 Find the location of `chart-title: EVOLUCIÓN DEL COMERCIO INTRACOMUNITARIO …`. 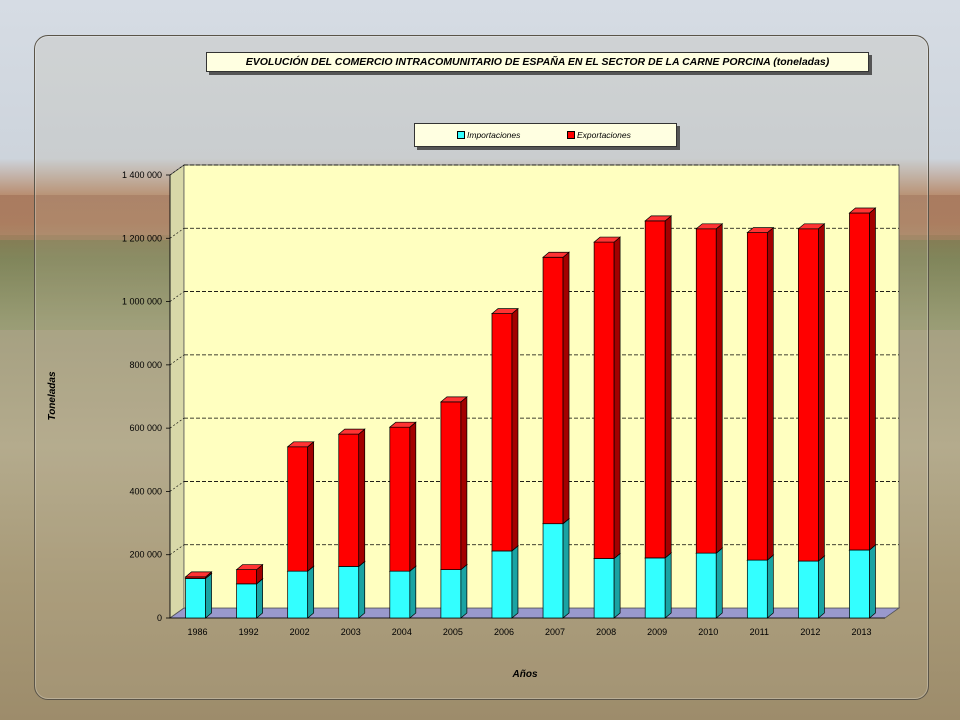

chart-title: EVOLUCIÓN DEL COMERCIO INTRACOMUNITARIO … is located at coordinates (537, 62).